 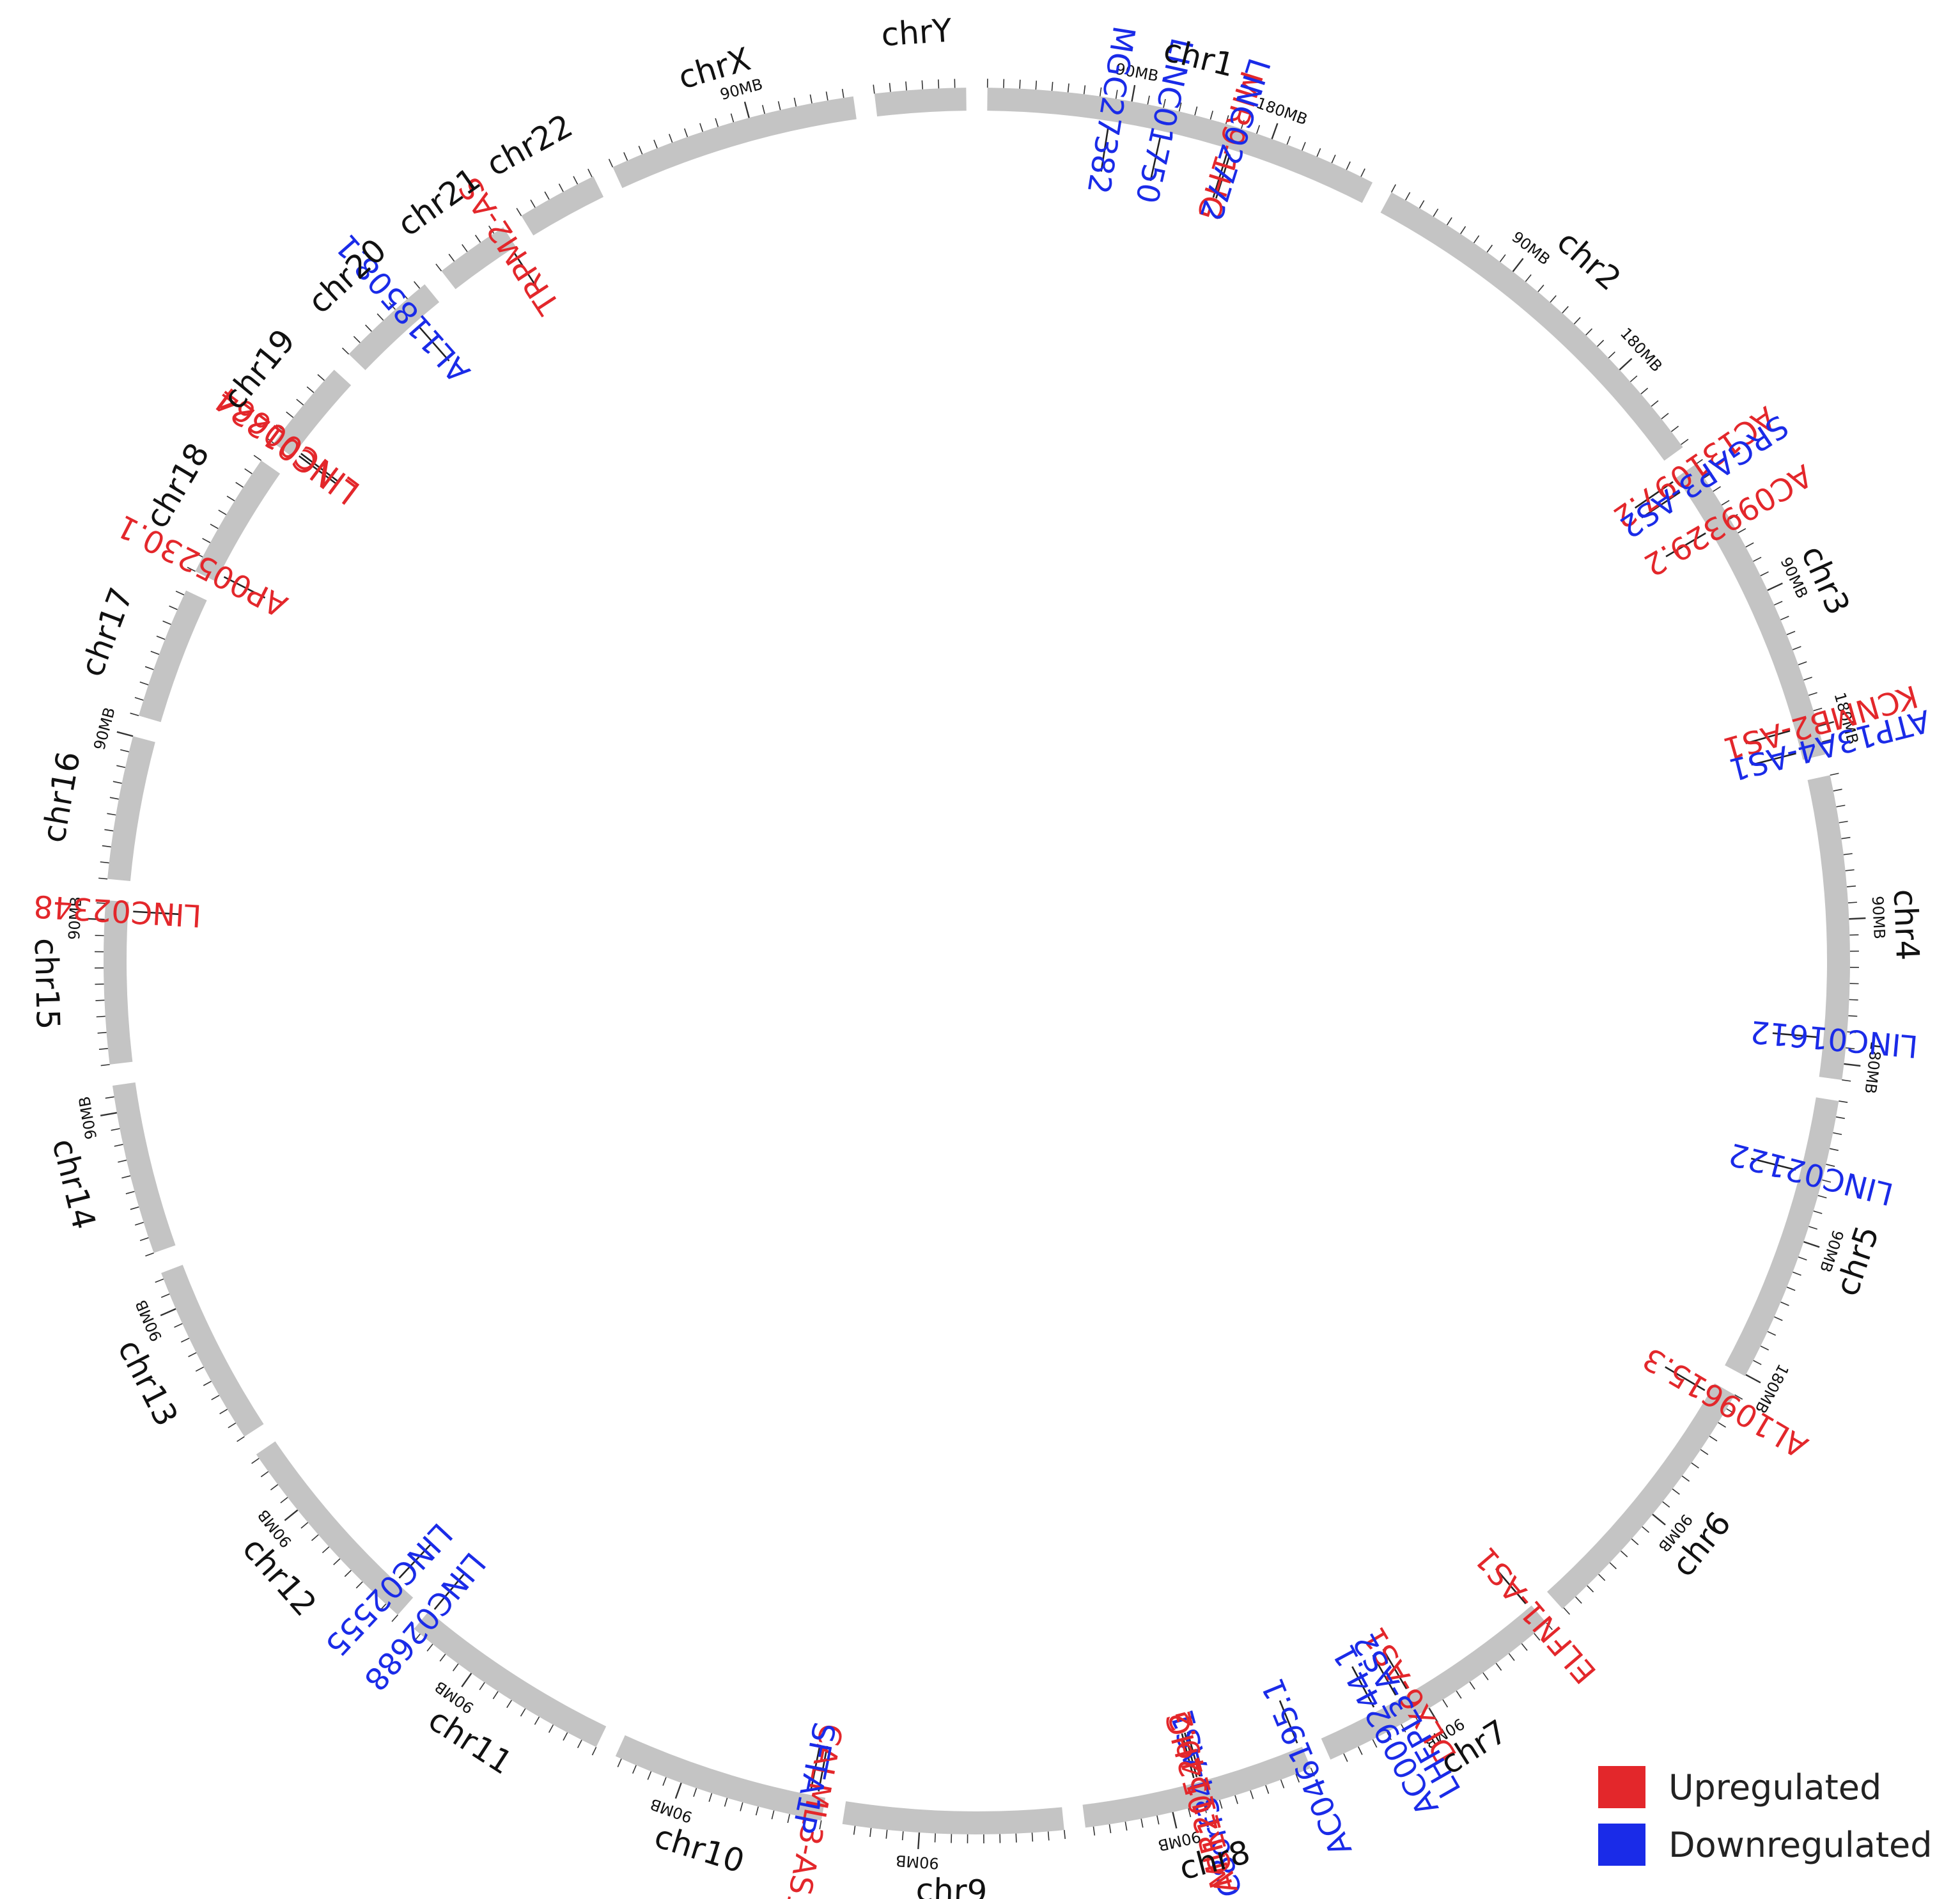 I want to click on gene-link-LINC02555, so click(x=415, y=1561).